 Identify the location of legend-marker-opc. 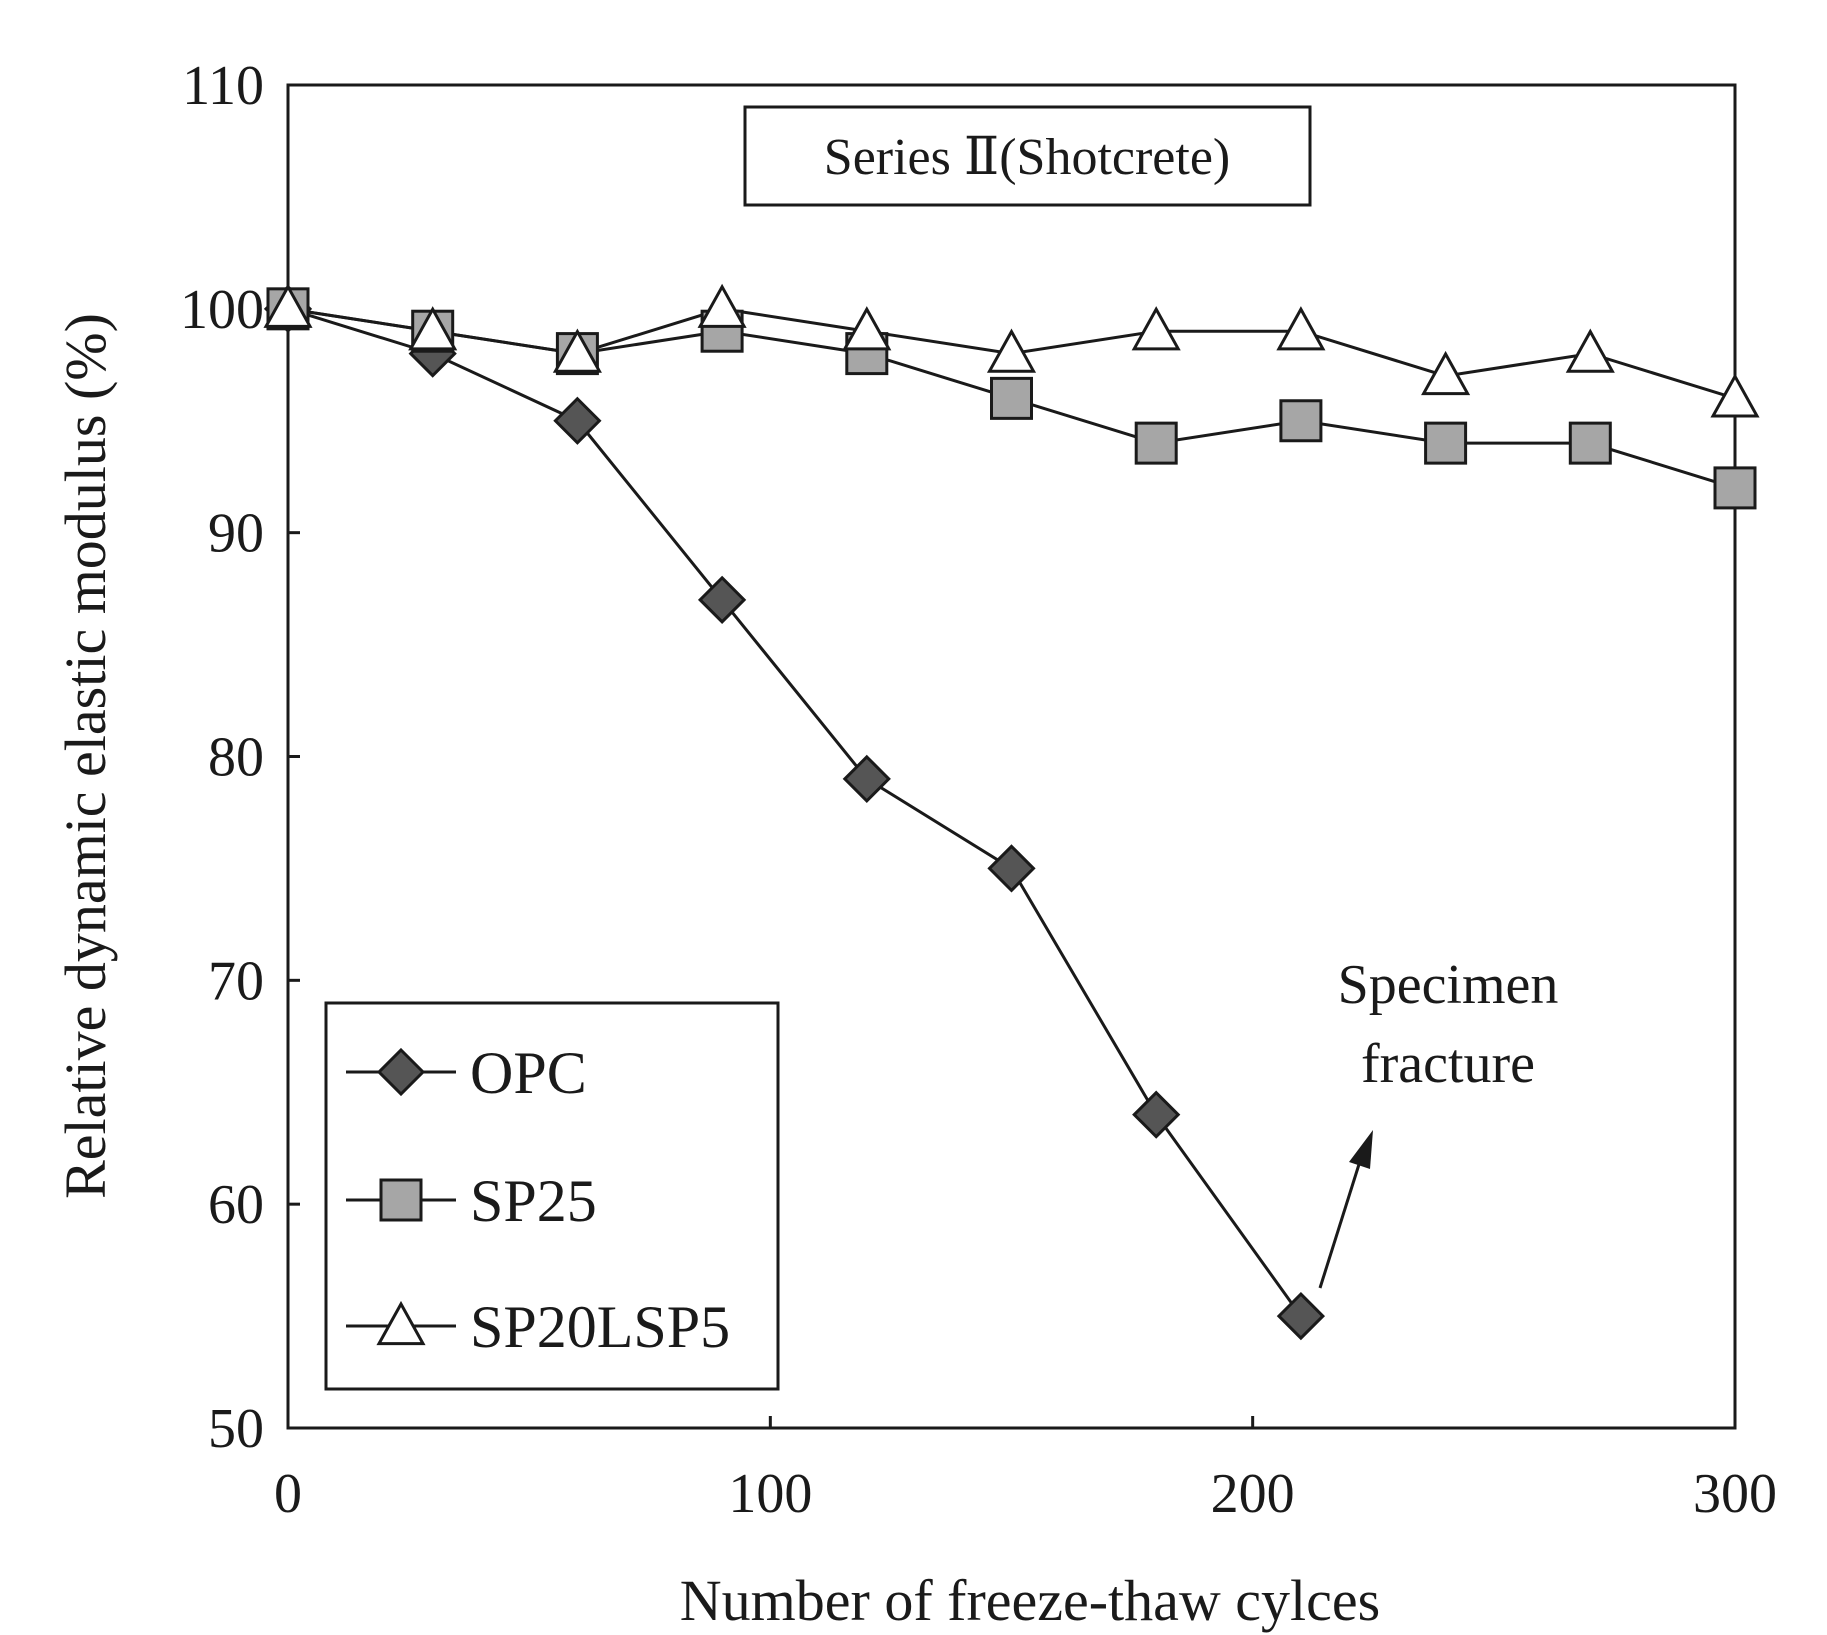
(401, 1072).